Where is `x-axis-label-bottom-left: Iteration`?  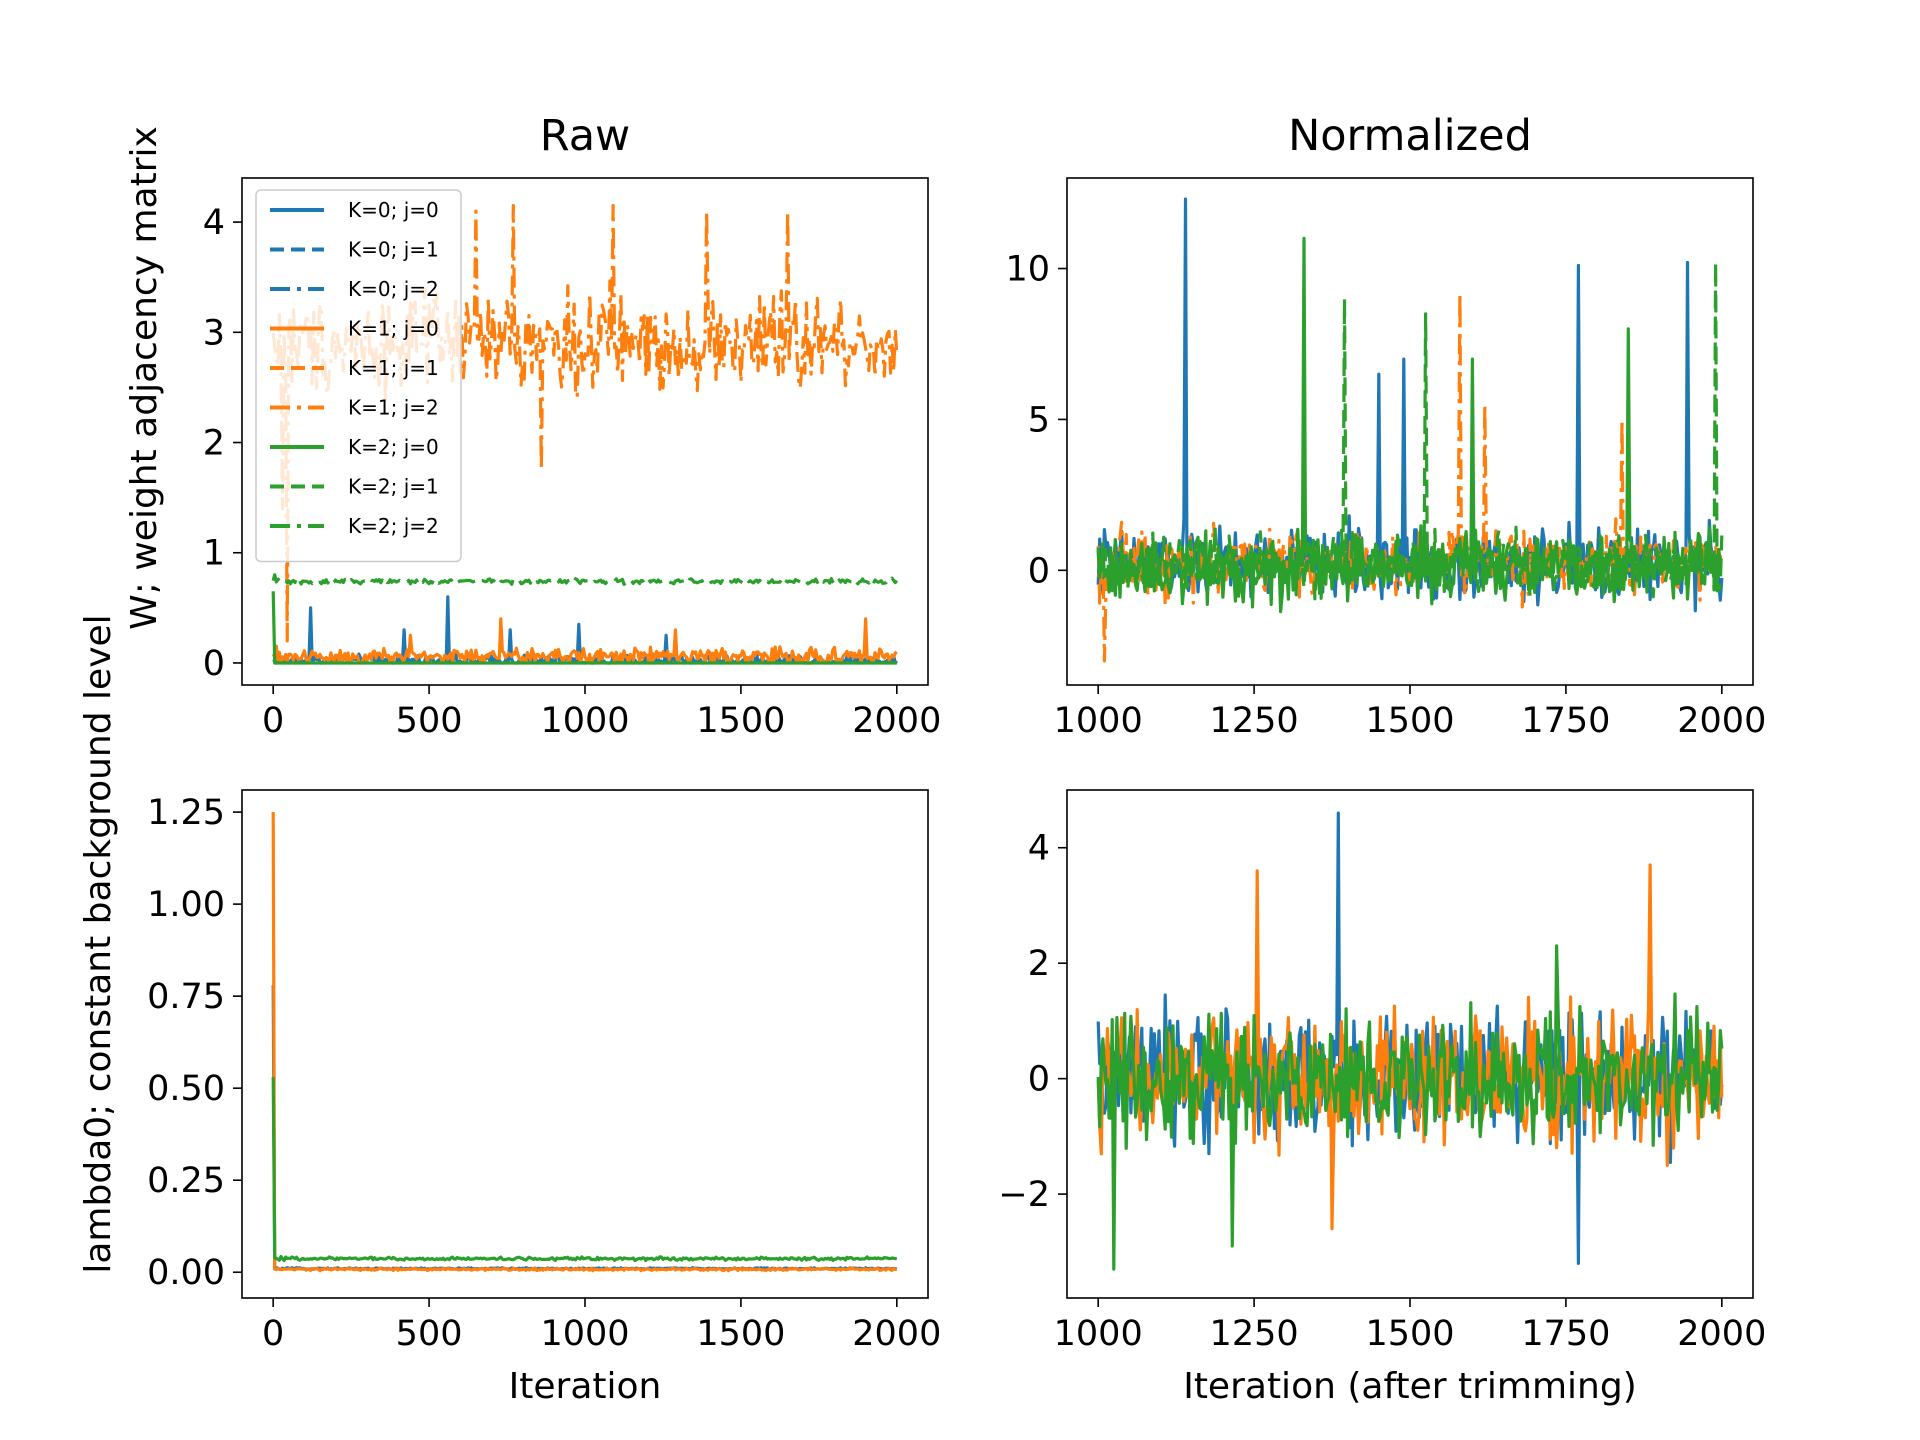
x-axis-label-bottom-left: Iteration is located at coordinates (585, 1386).